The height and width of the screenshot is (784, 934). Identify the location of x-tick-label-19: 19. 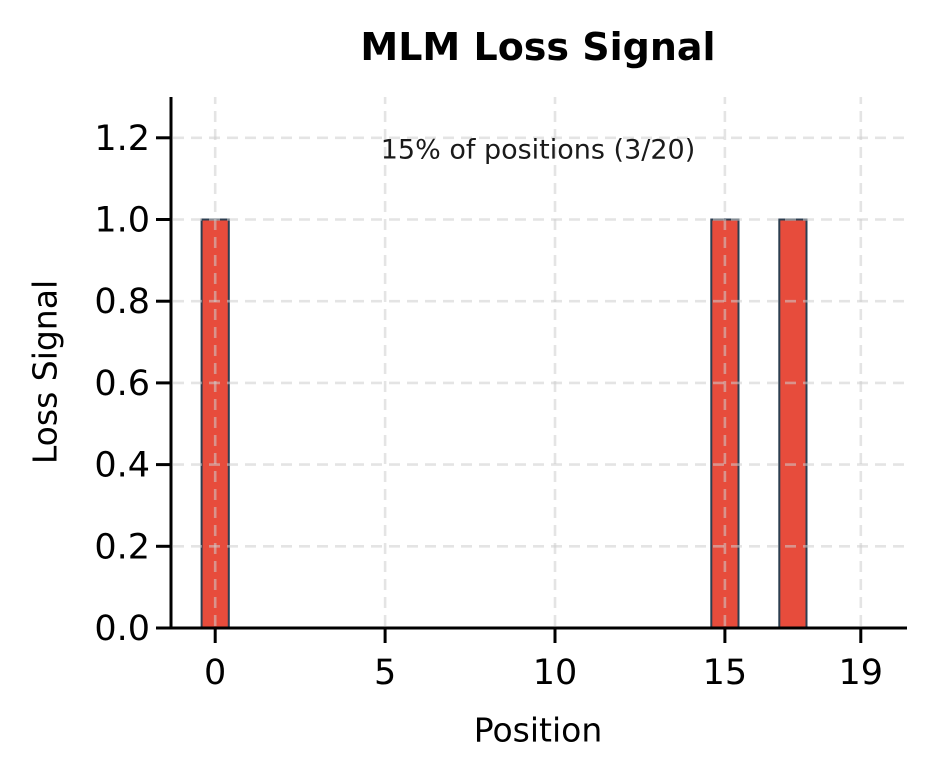
(861, 673).